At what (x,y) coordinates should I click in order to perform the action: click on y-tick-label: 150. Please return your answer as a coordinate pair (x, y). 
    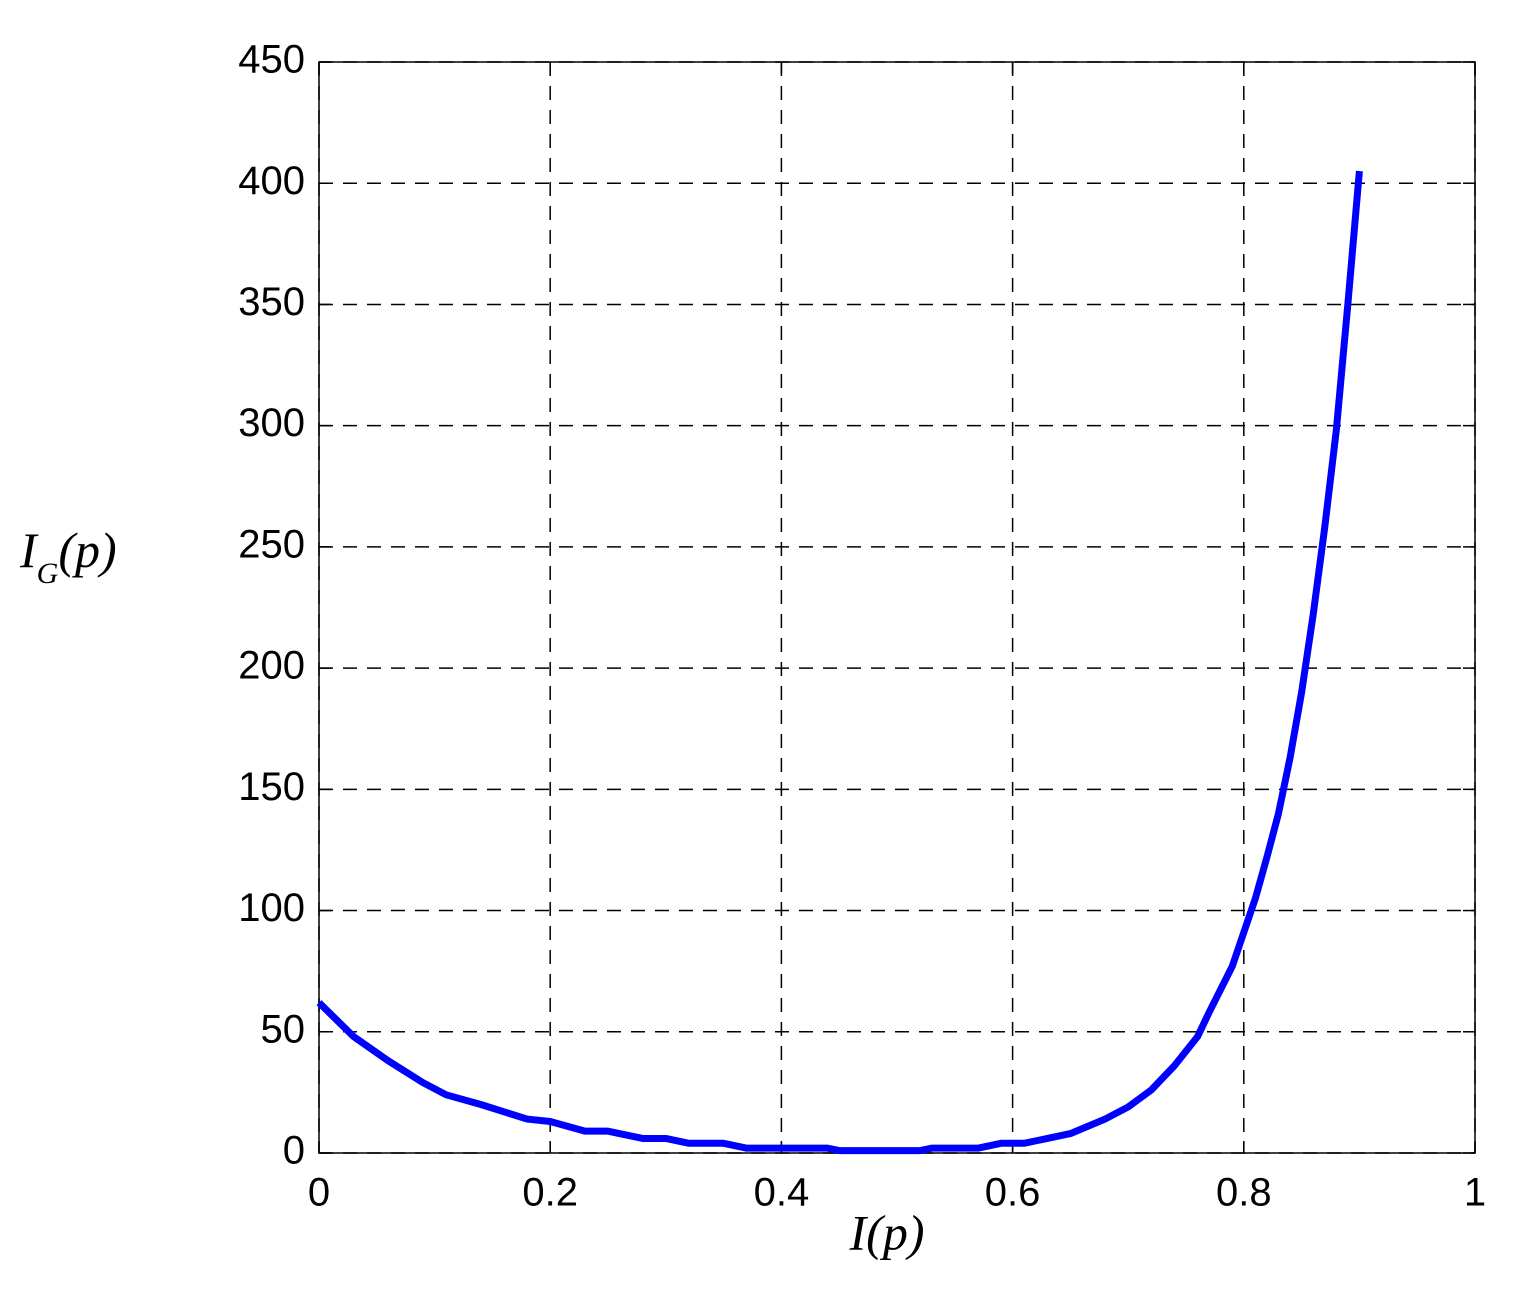
    Looking at the image, I should click on (271, 787).